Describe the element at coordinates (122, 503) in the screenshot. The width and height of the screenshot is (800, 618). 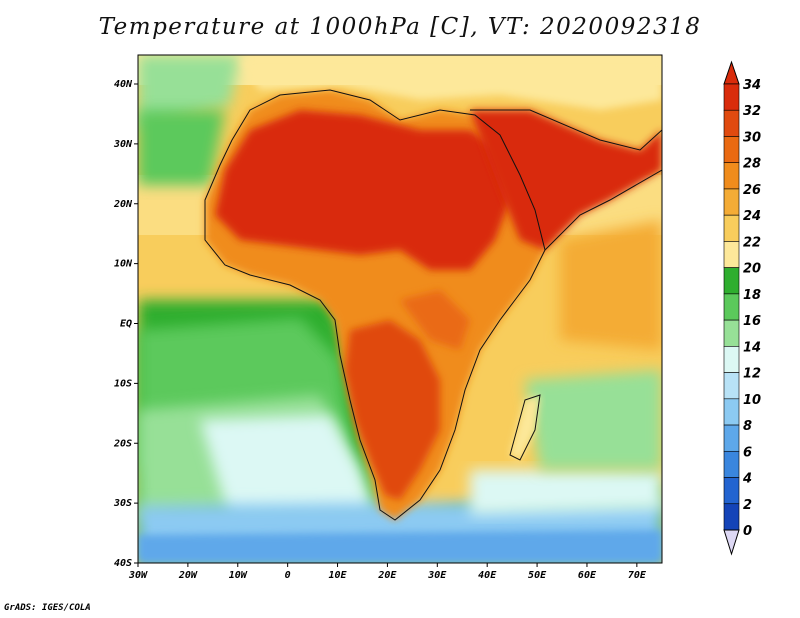
I see `y-tick-label: 30S` at that location.